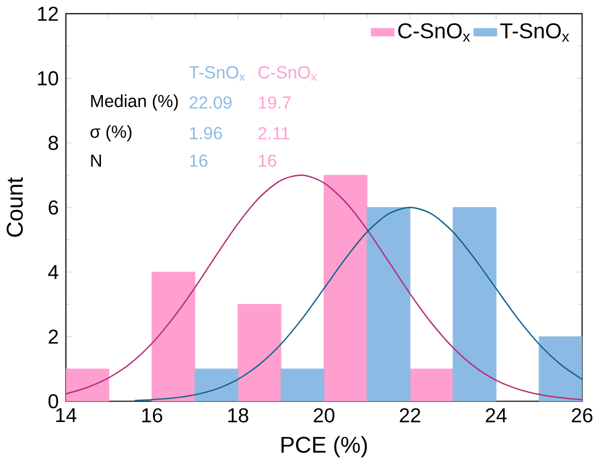 The width and height of the screenshot is (600, 464). I want to click on annotation: 1.96, so click(206, 133).